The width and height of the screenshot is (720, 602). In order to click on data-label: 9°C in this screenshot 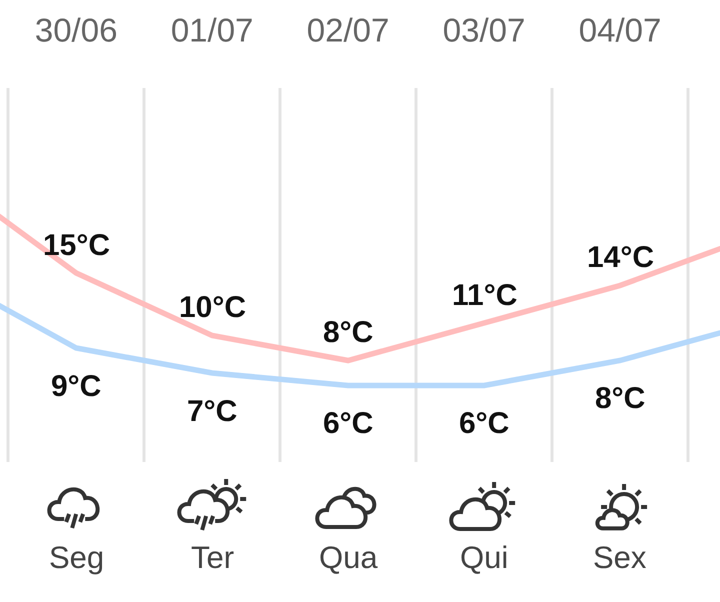, I will do `click(76, 386)`.